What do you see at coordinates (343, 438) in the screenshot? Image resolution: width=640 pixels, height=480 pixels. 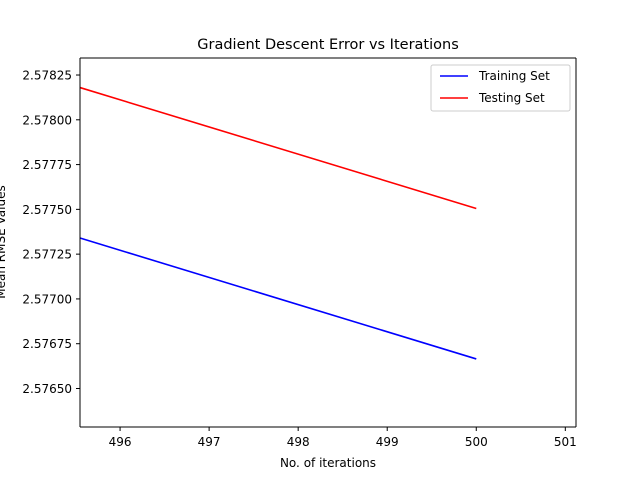 I see `x-axis-ticks: 496 497 498 499 500 501` at bounding box center [343, 438].